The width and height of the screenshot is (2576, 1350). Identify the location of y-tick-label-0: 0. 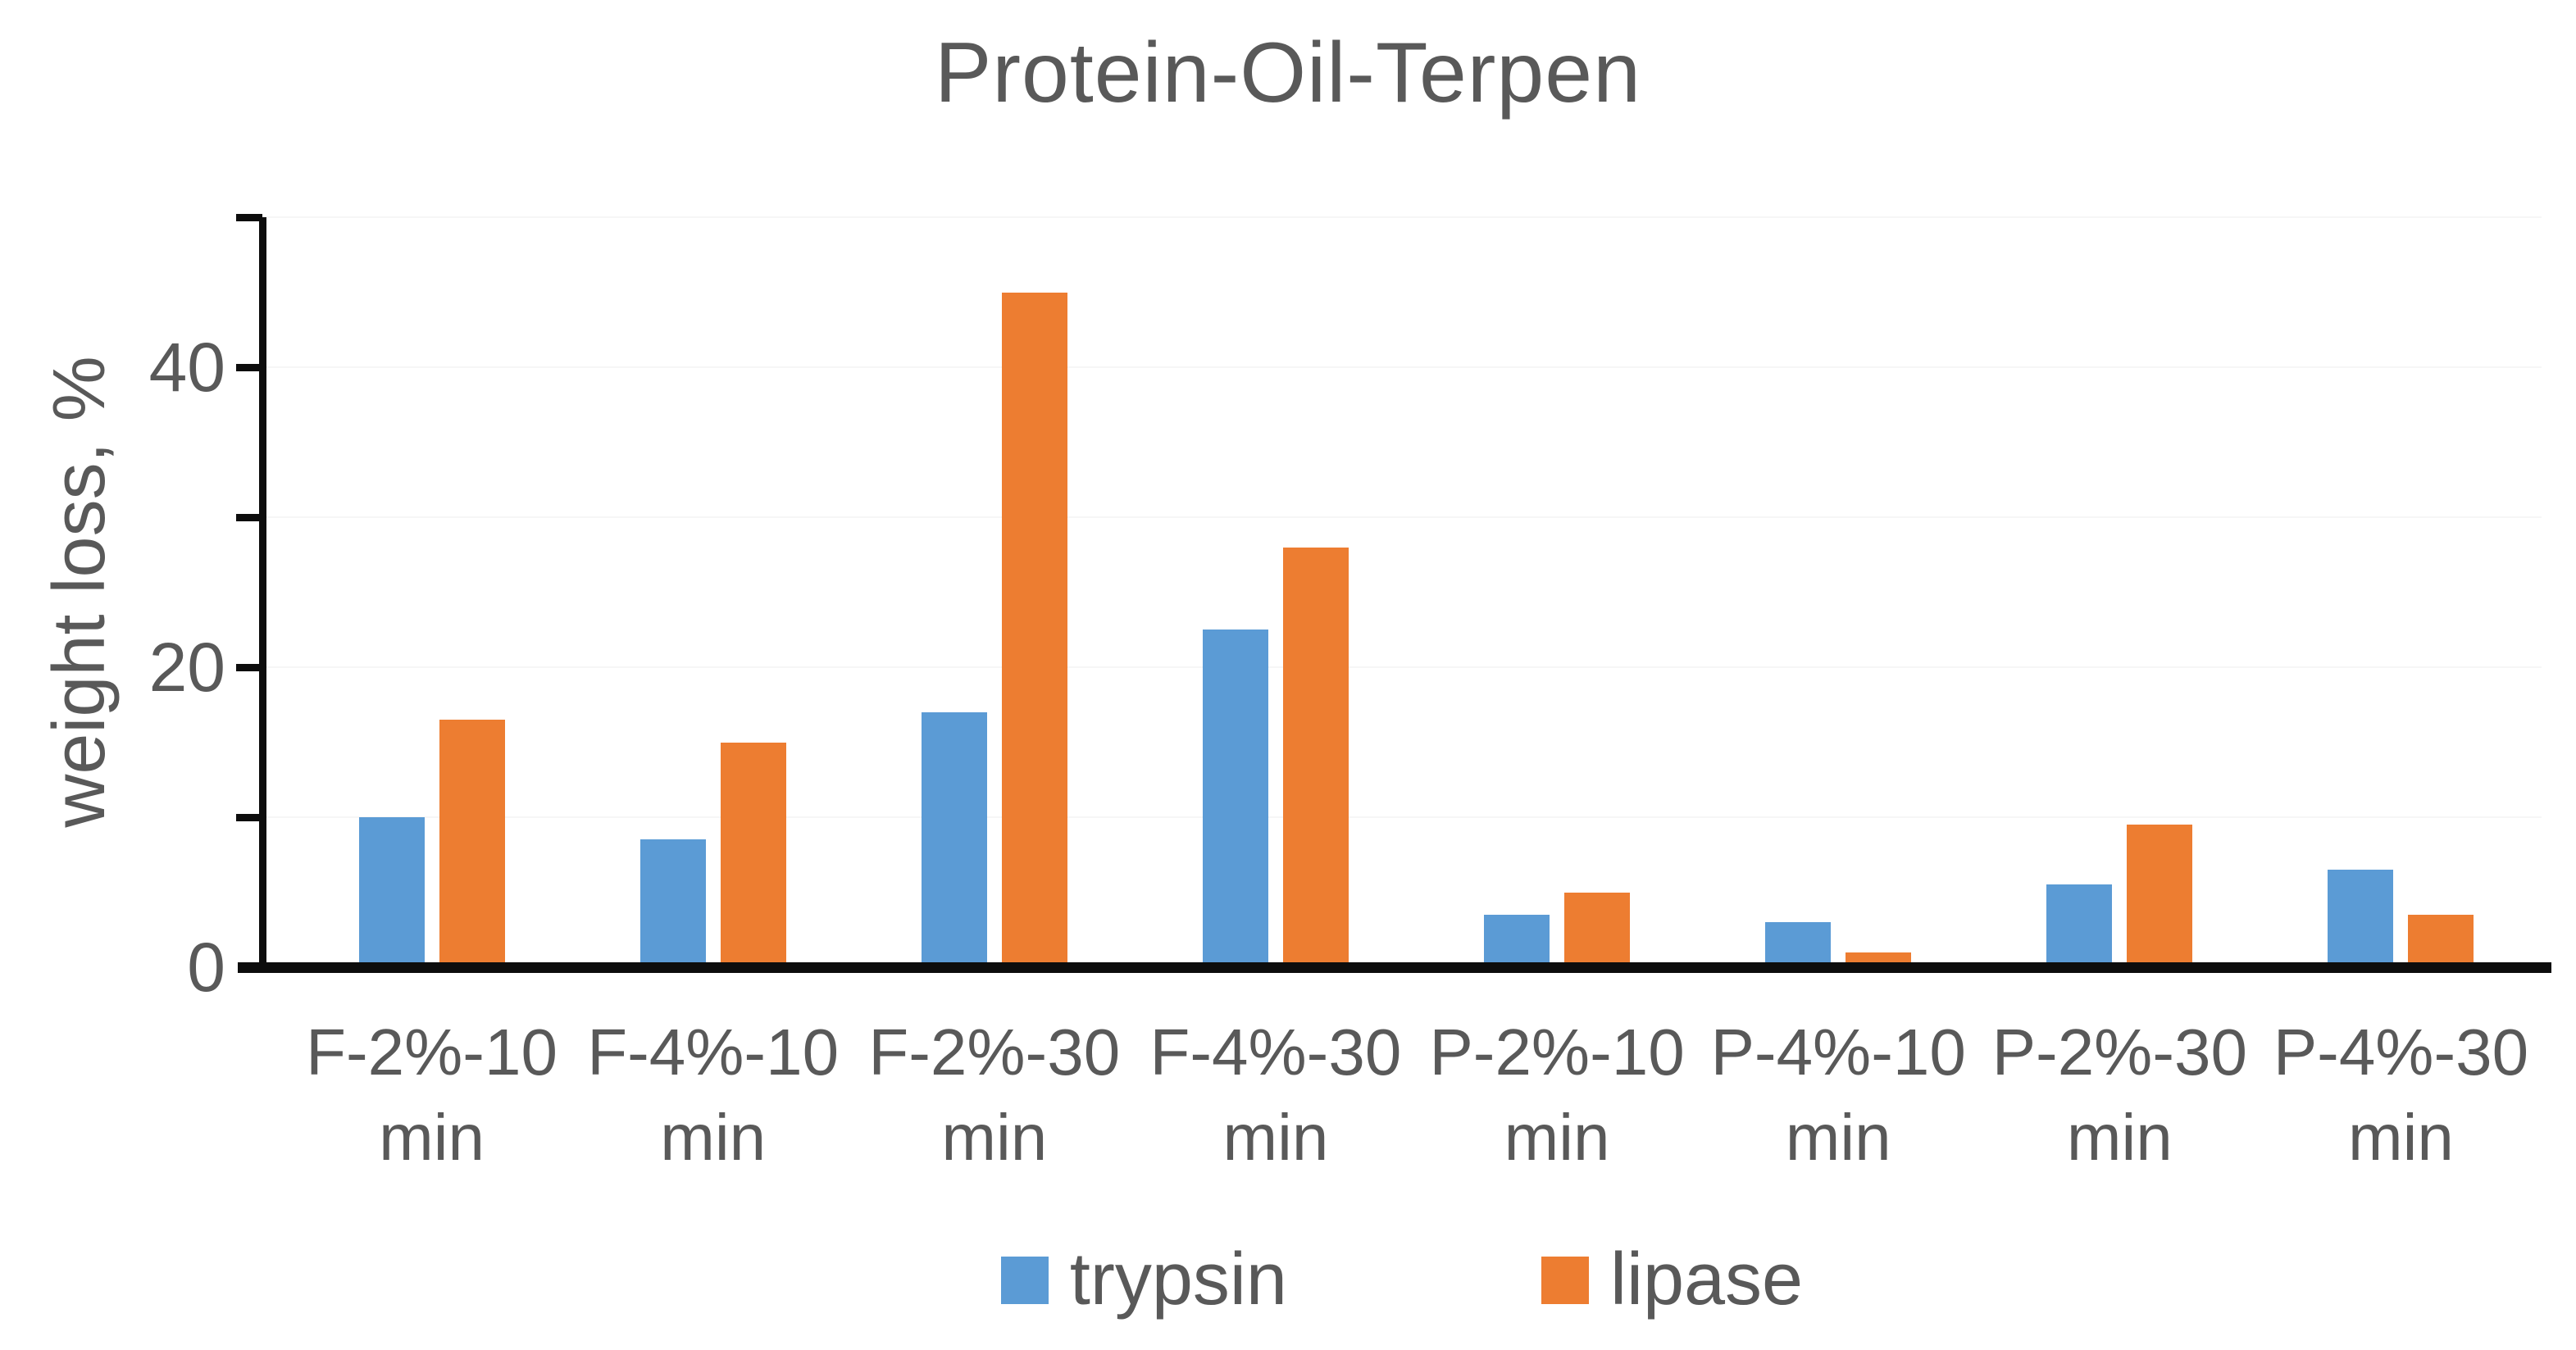
(206, 967).